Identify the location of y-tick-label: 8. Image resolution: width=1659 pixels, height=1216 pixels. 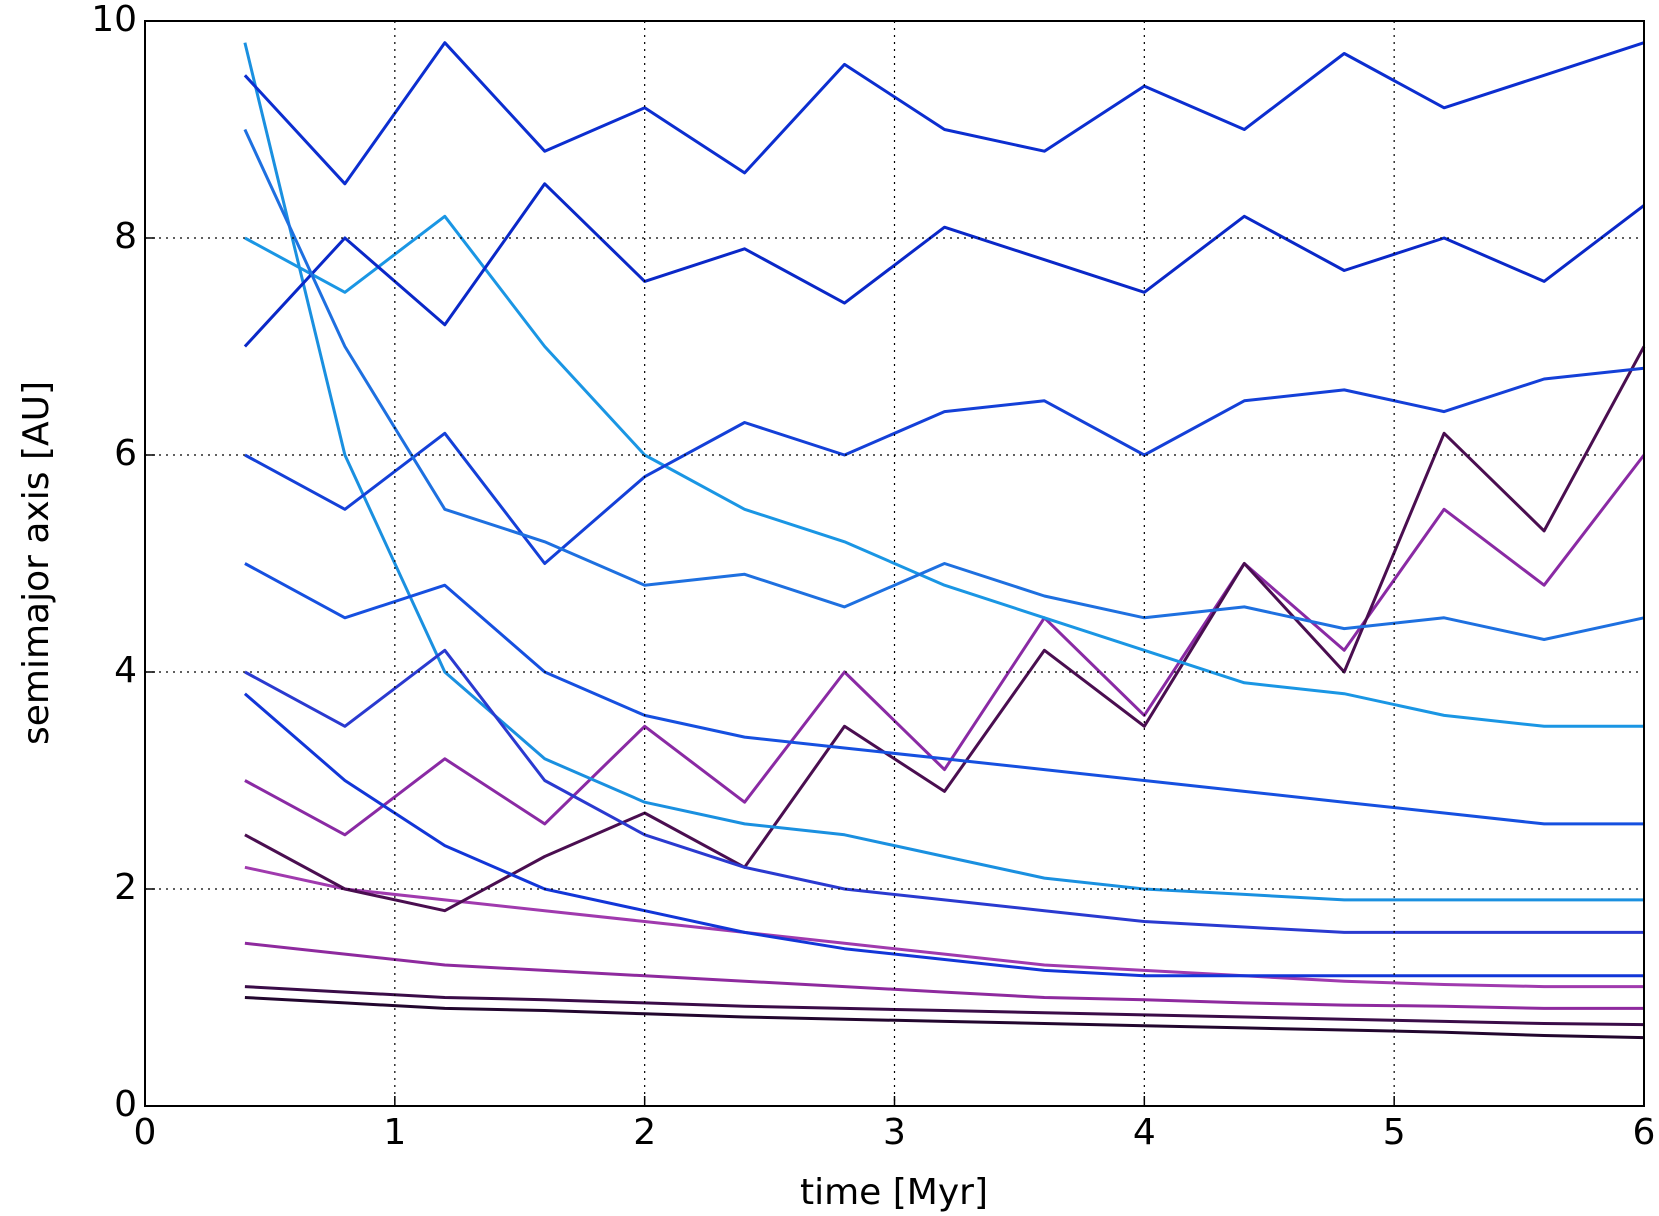
(125, 236).